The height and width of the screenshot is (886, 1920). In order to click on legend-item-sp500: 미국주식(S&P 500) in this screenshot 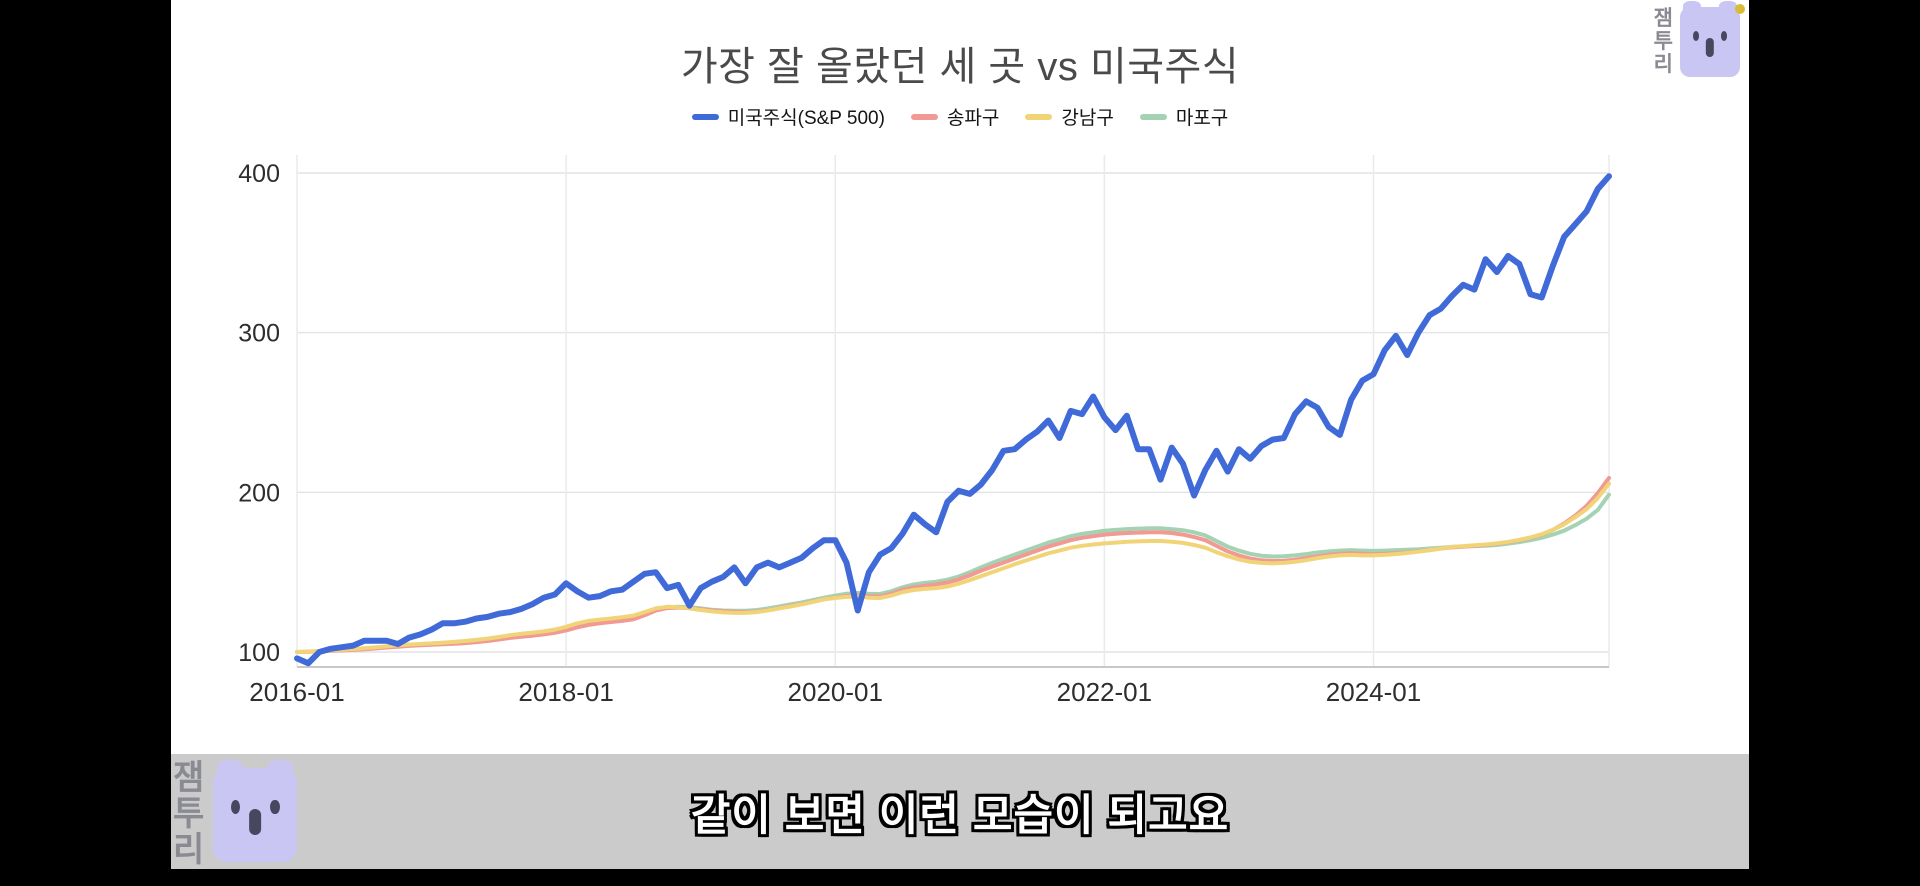, I will do `click(788, 116)`.